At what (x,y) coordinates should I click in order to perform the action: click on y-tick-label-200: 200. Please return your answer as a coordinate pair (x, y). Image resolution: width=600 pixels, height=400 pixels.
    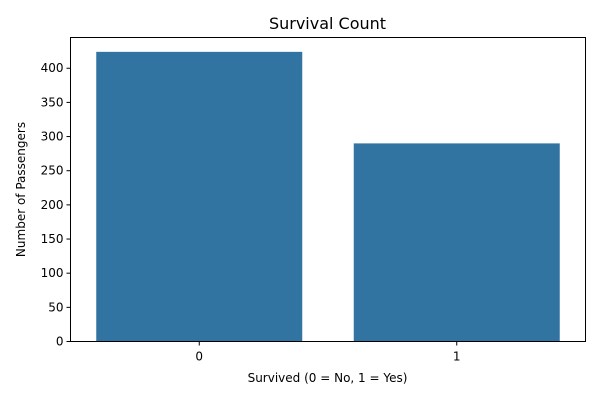
    Looking at the image, I should click on (52, 205).